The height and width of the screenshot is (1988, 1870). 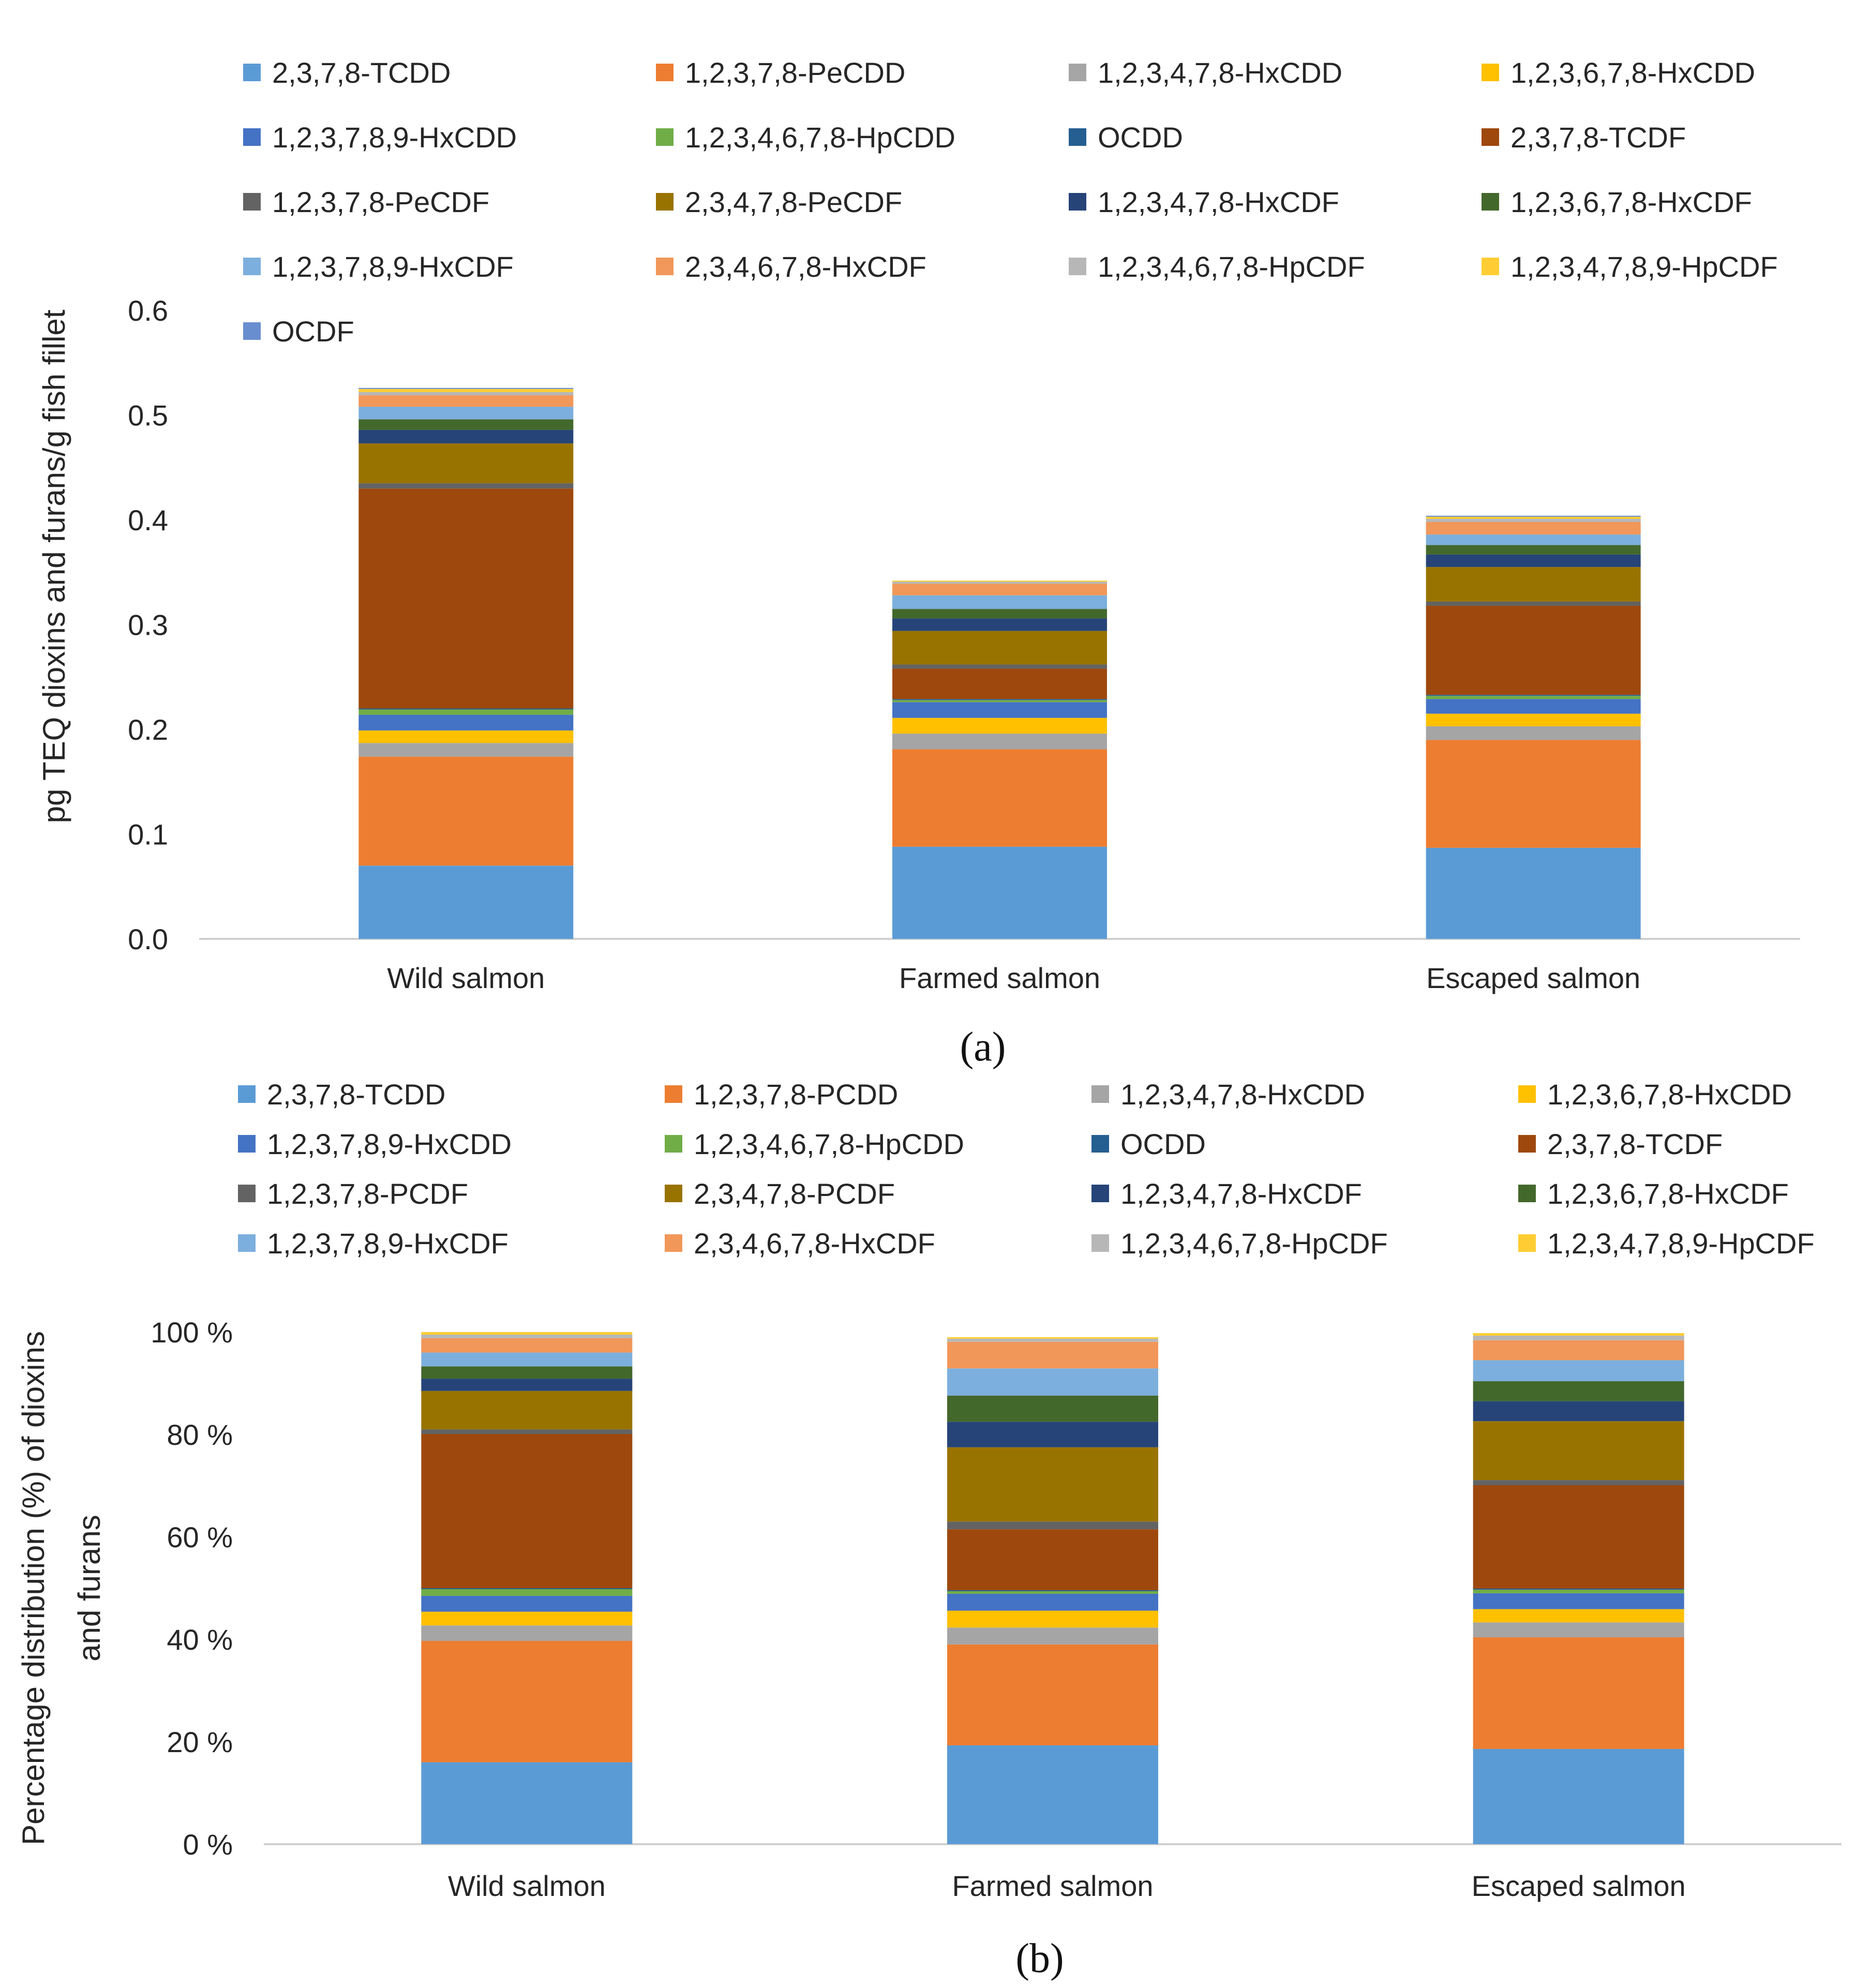 I want to click on legend-label: 1,2,3,7,8,9-HxCDD, so click(x=390, y=1144).